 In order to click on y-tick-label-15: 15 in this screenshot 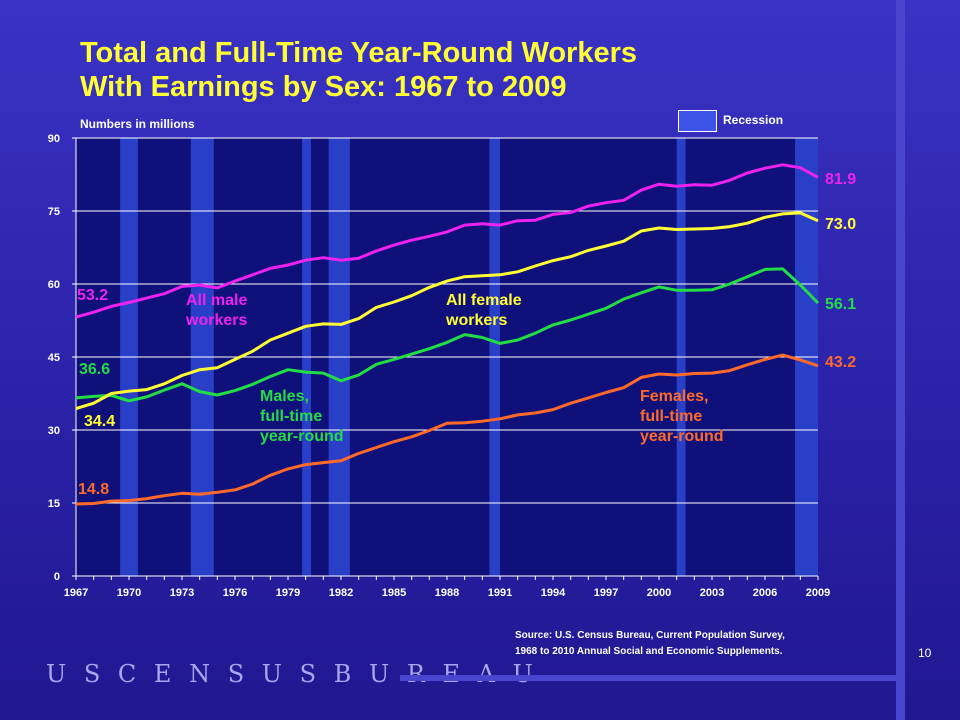, I will do `click(54, 504)`.